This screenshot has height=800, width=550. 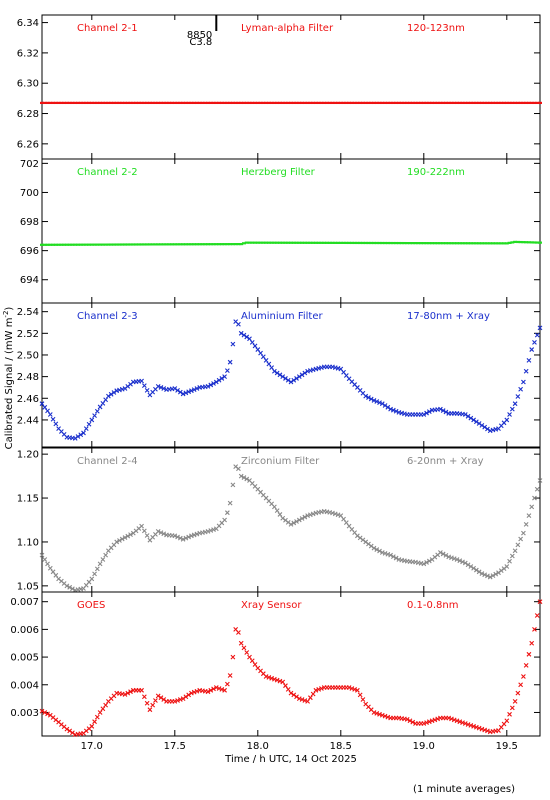 What do you see at coordinates (28, 420) in the screenshot?
I see `y-tick-label: 2.44` at bounding box center [28, 420].